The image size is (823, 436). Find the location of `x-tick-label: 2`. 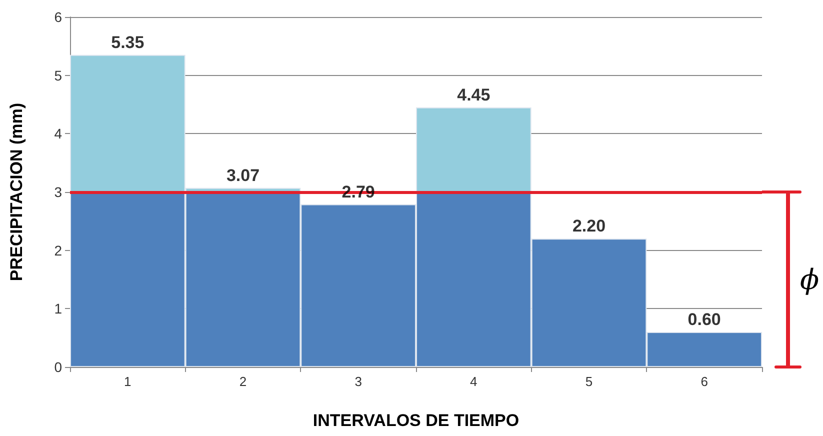

x-tick-label: 2 is located at coordinates (243, 381).